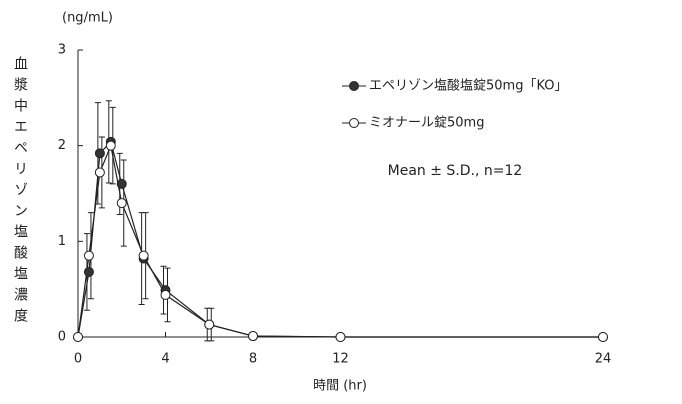 The height and width of the screenshot is (404, 682). What do you see at coordinates (62, 241) in the screenshot?
I see `y-tick-label: 1` at bounding box center [62, 241].